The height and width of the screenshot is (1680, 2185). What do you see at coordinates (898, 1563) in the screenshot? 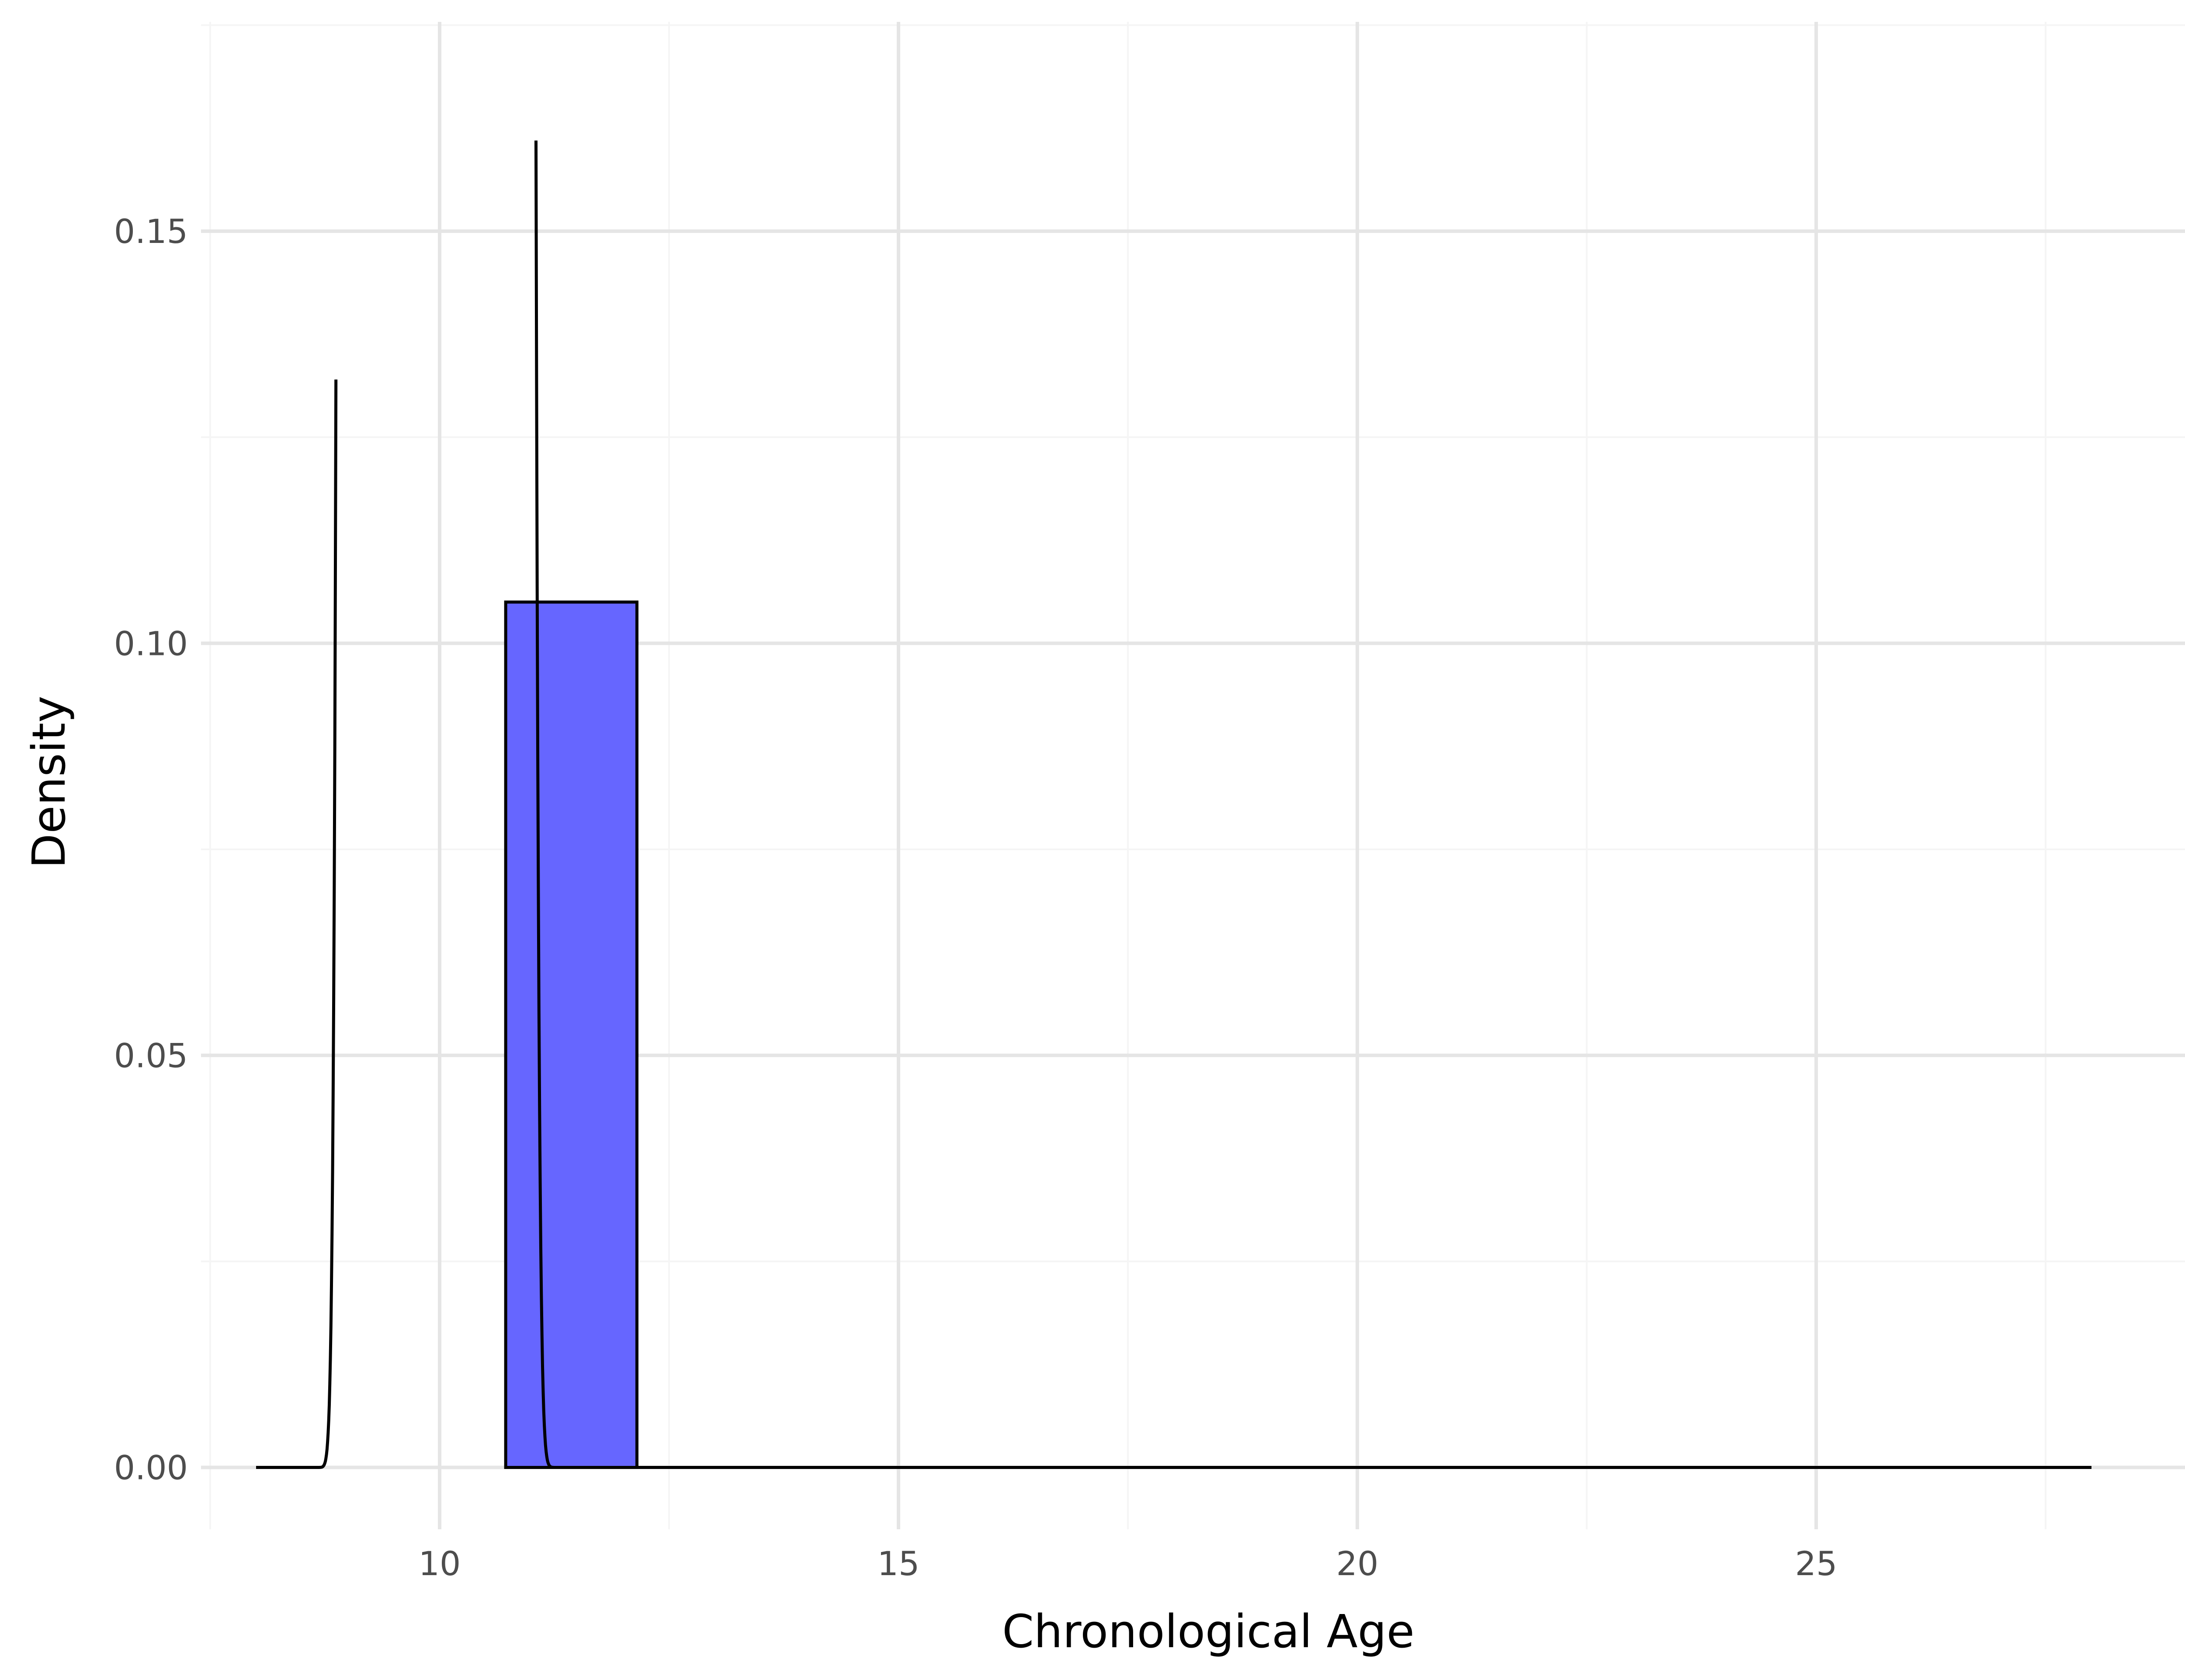
I see `x-tick-label: 15` at bounding box center [898, 1563].